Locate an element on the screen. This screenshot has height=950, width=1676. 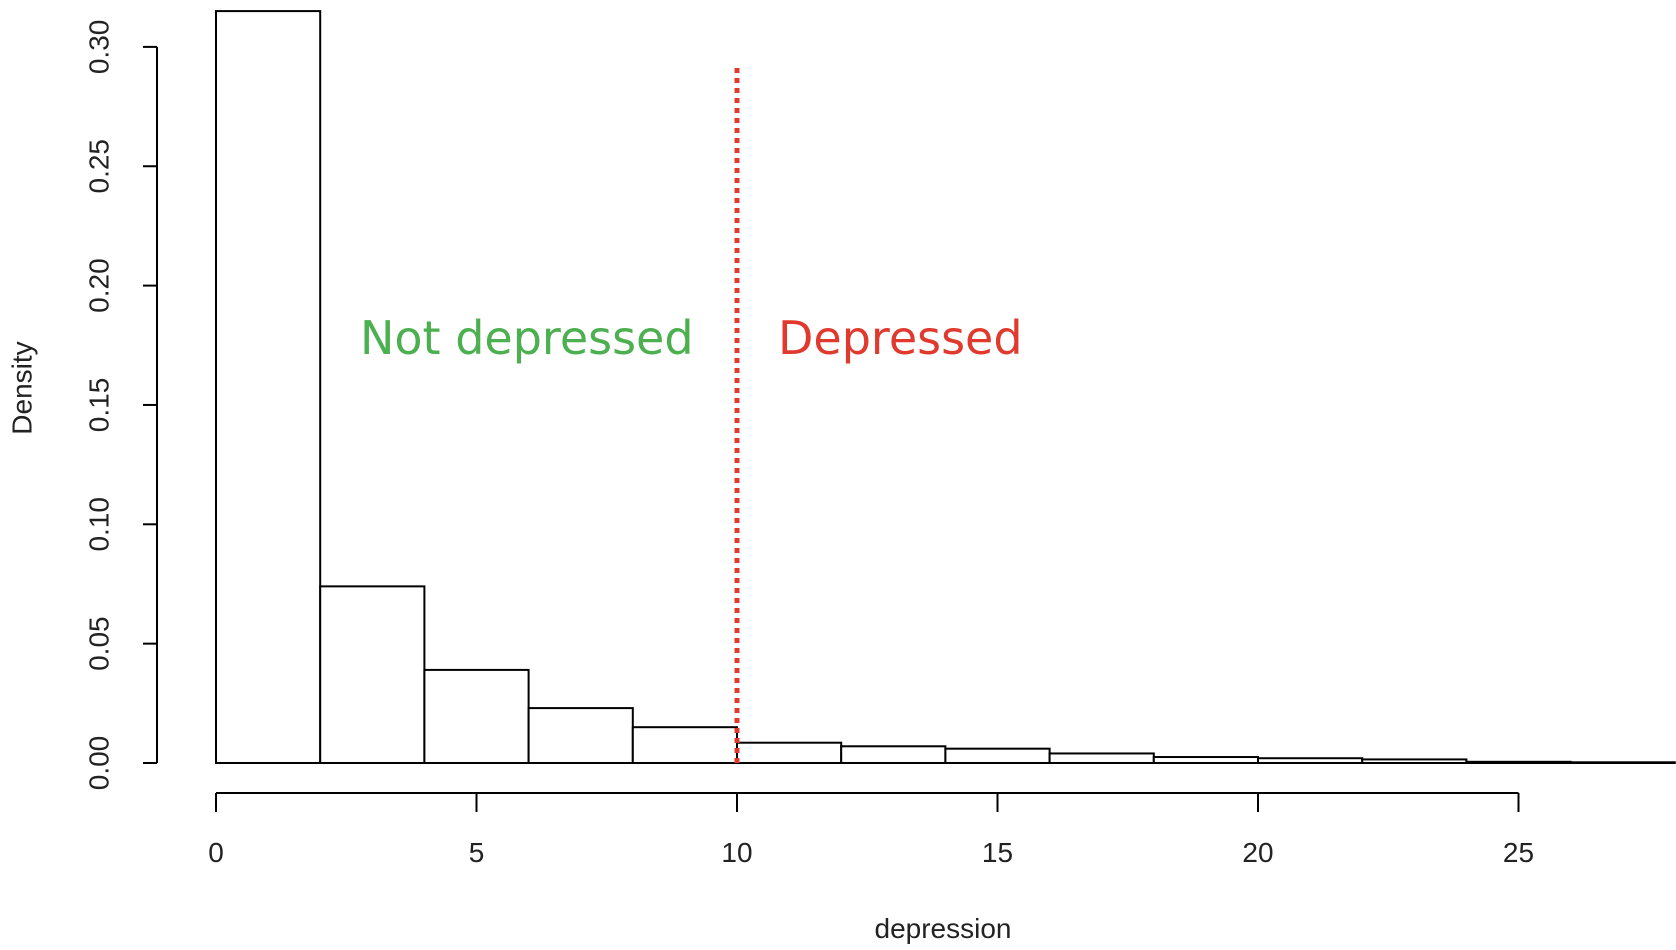
y-tick-label: 0.05 is located at coordinates (98, 643).